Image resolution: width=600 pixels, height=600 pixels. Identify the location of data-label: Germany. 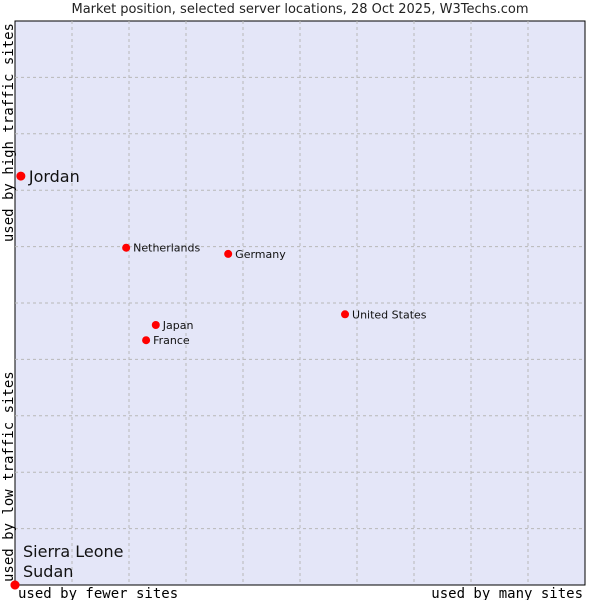
(260, 254).